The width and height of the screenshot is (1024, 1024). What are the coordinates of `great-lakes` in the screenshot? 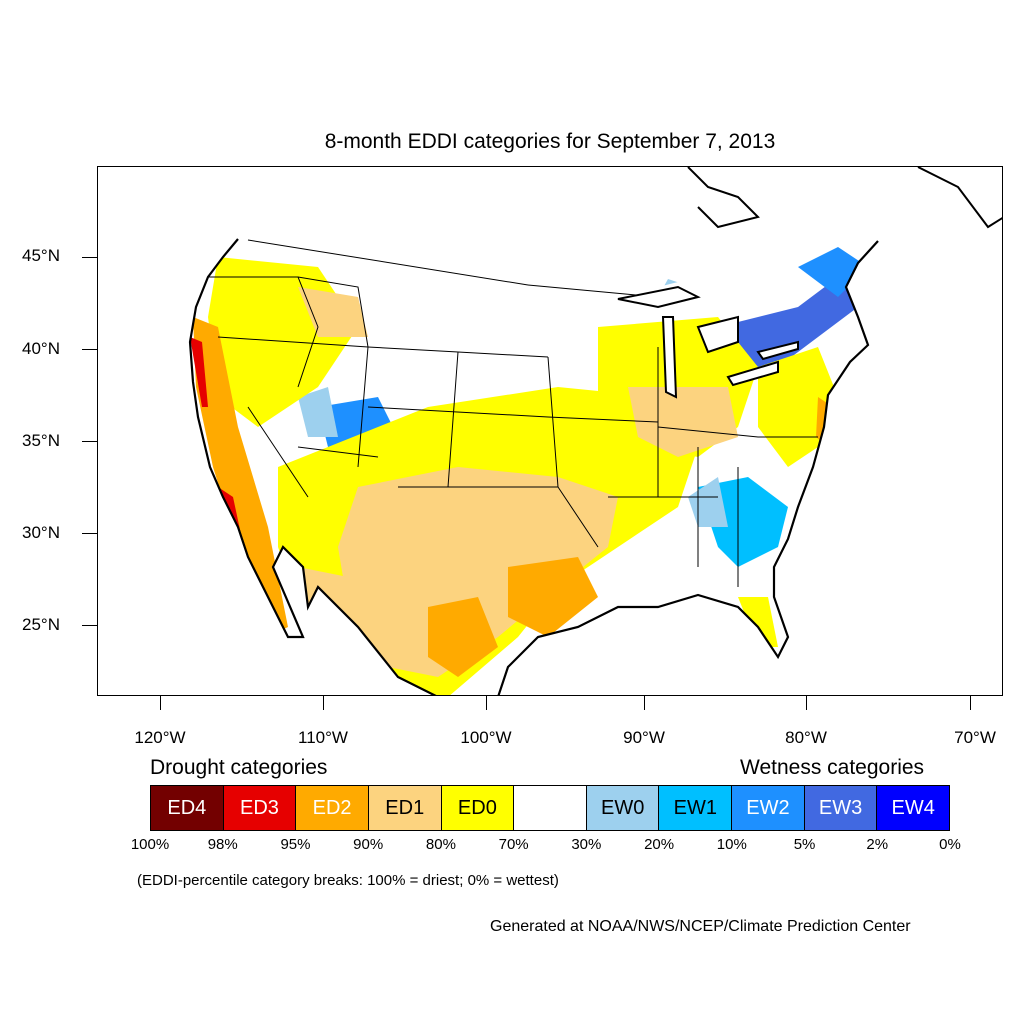 It's located at (708, 342).